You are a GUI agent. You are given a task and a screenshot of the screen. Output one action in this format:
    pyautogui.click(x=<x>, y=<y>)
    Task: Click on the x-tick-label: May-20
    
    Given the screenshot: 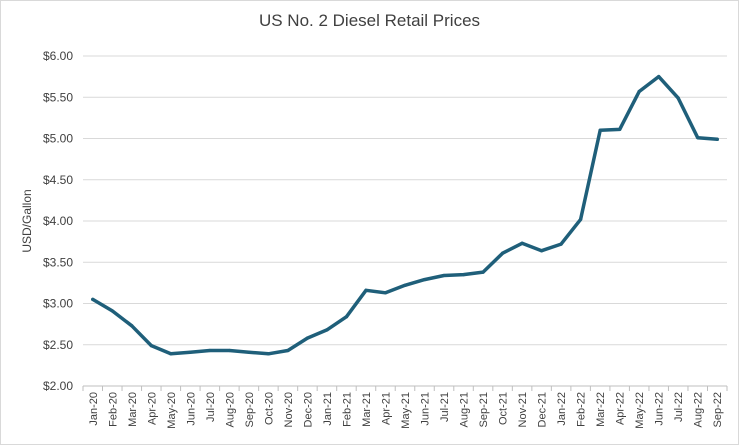 What is the action you would take?
    pyautogui.click(x=172, y=410)
    